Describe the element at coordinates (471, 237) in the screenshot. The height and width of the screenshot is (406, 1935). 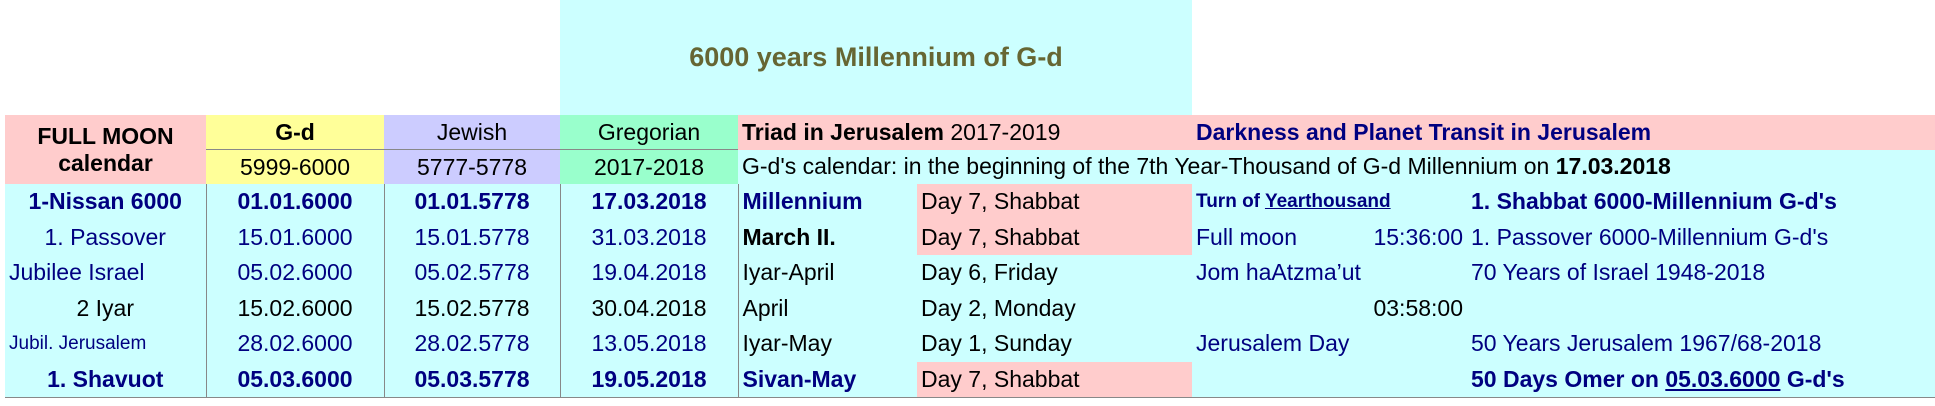
I see `jewish-date-cell: 15.01.5778` at that location.